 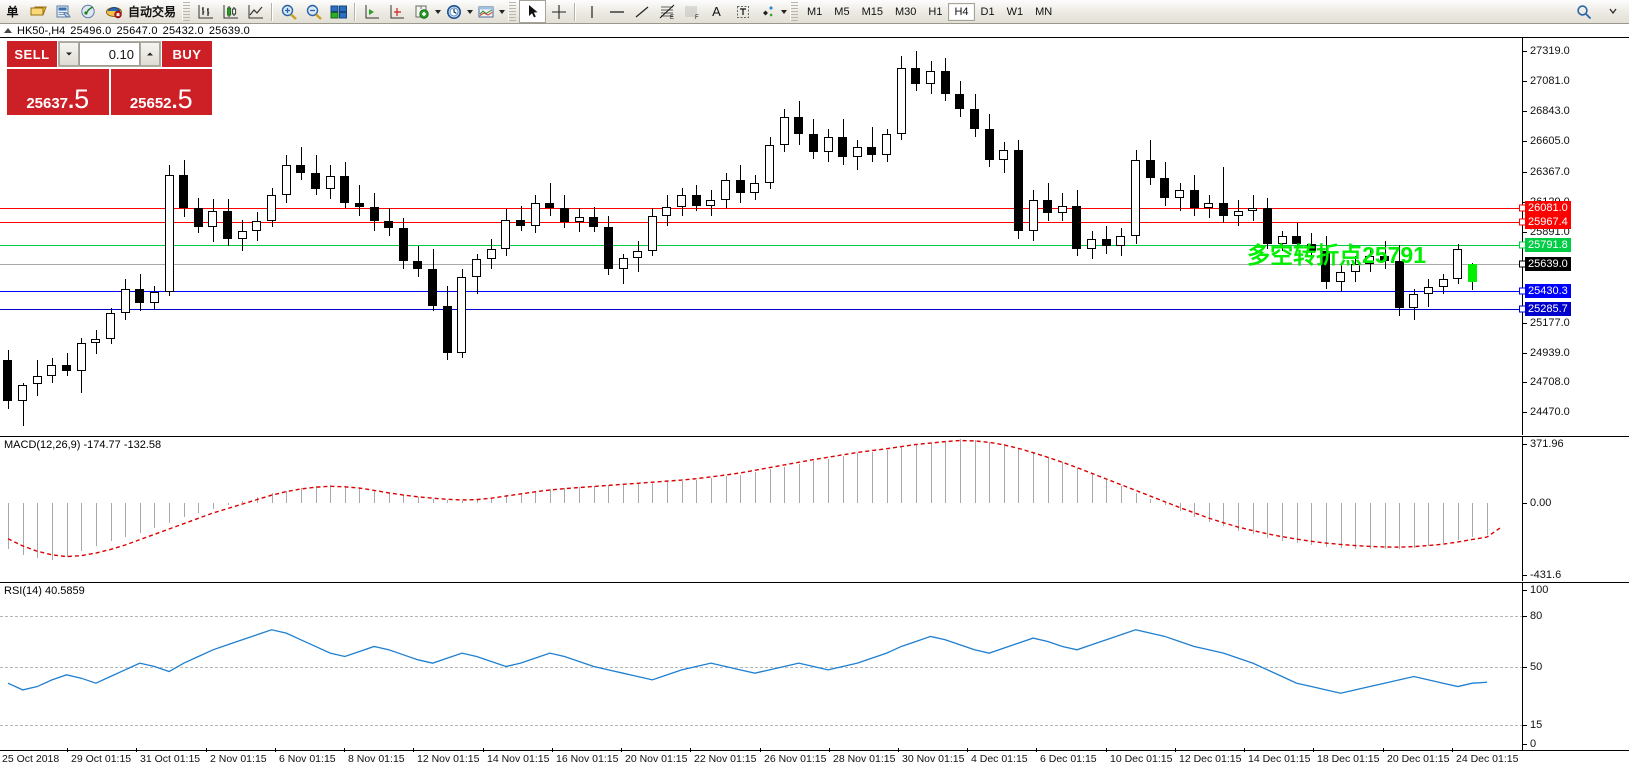 I want to click on equidistant-channel-icon: F, so click(x=691, y=11).